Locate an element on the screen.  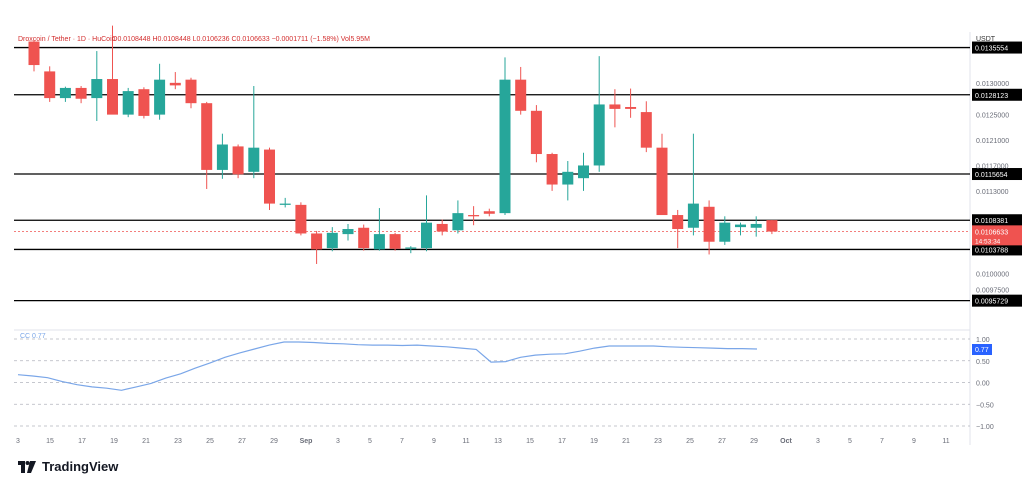
x-tick-label: Oct is located at coordinates (786, 441).